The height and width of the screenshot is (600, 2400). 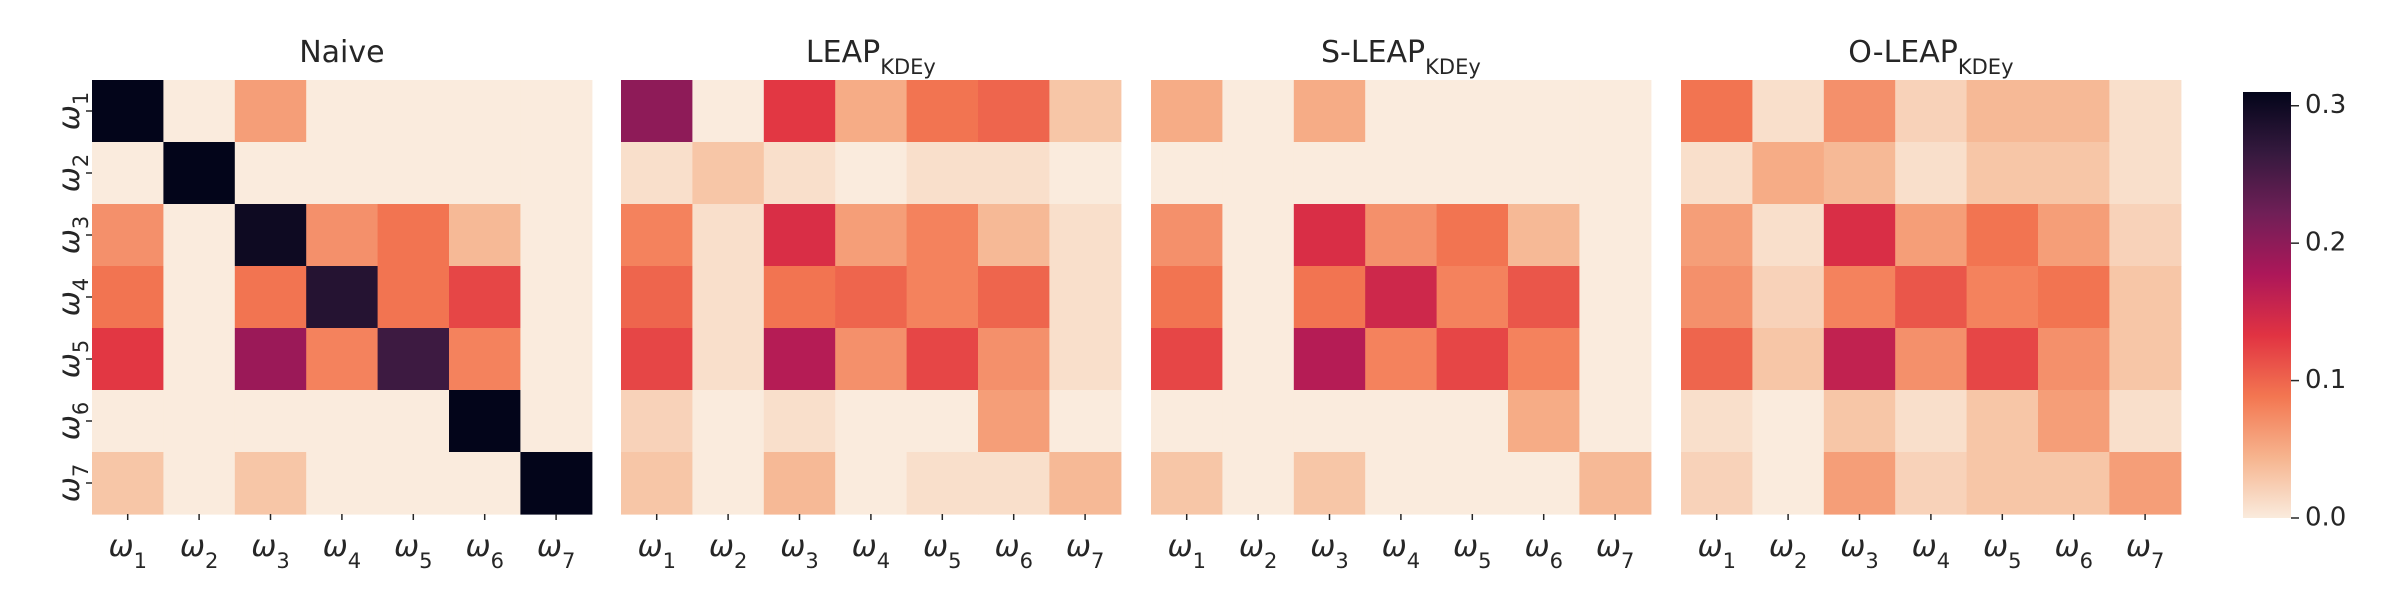 I want to click on heatmap-cell: ω3 × ω6: 0.06, so click(x=2074, y=235).